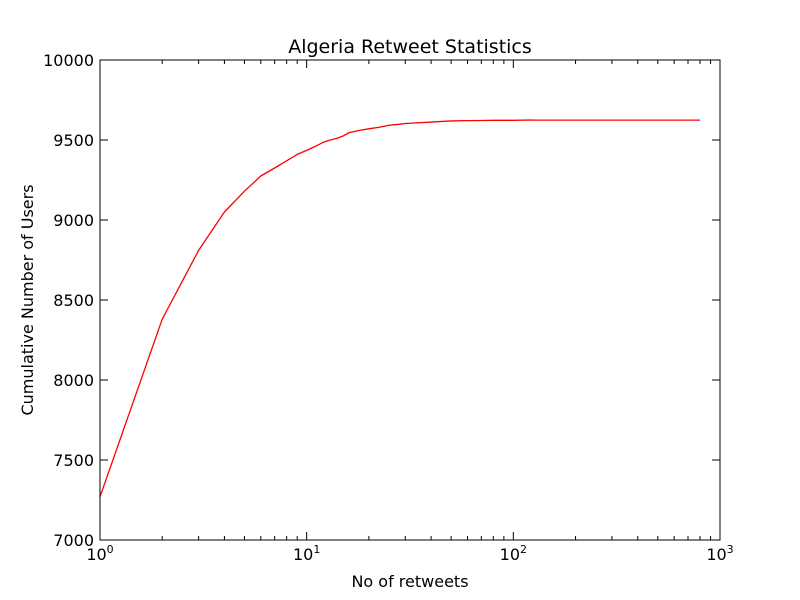  What do you see at coordinates (73, 140) in the screenshot?
I see `y-tick-label: 9500` at bounding box center [73, 140].